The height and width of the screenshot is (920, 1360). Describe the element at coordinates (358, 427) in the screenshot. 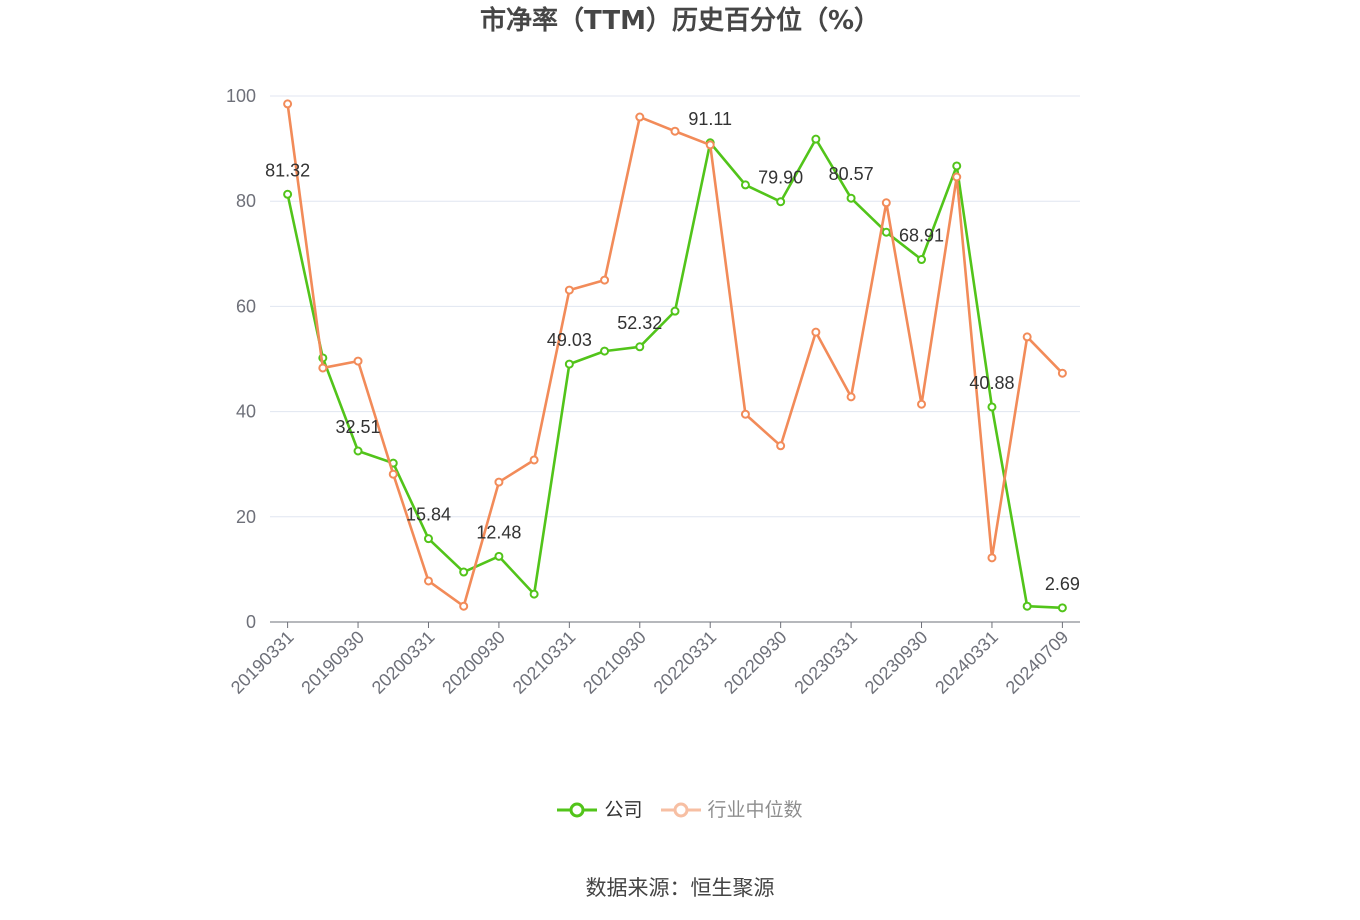

I see `data-label: 32.51` at that location.